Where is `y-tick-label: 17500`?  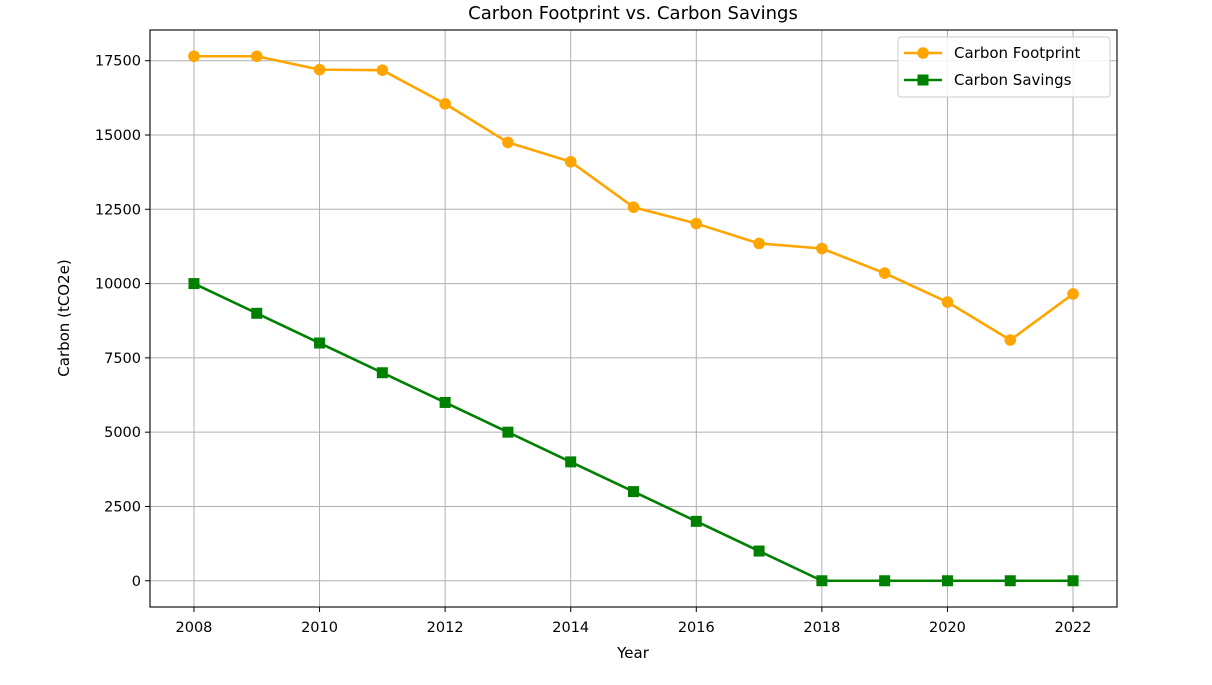
y-tick-label: 17500 is located at coordinates (118, 62).